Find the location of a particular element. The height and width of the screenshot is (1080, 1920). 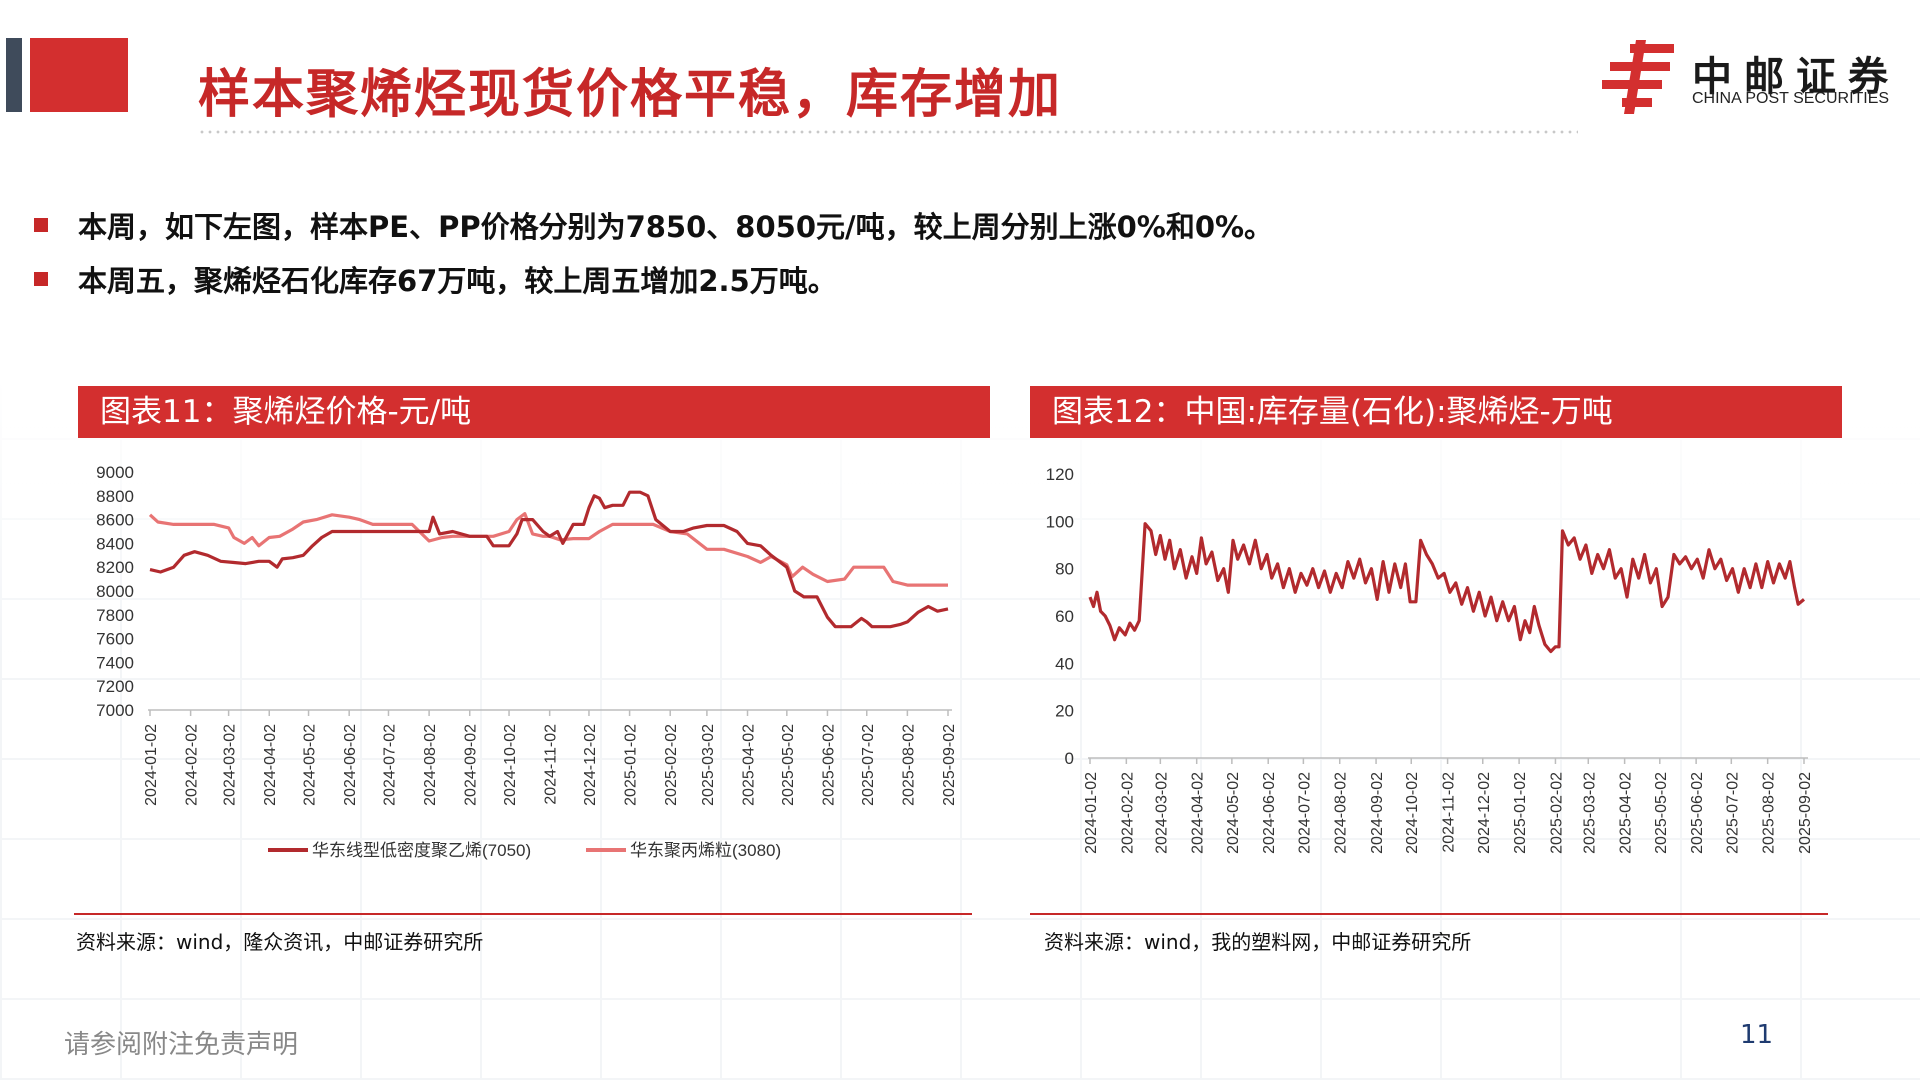

header-accent-block is located at coordinates (79, 75).